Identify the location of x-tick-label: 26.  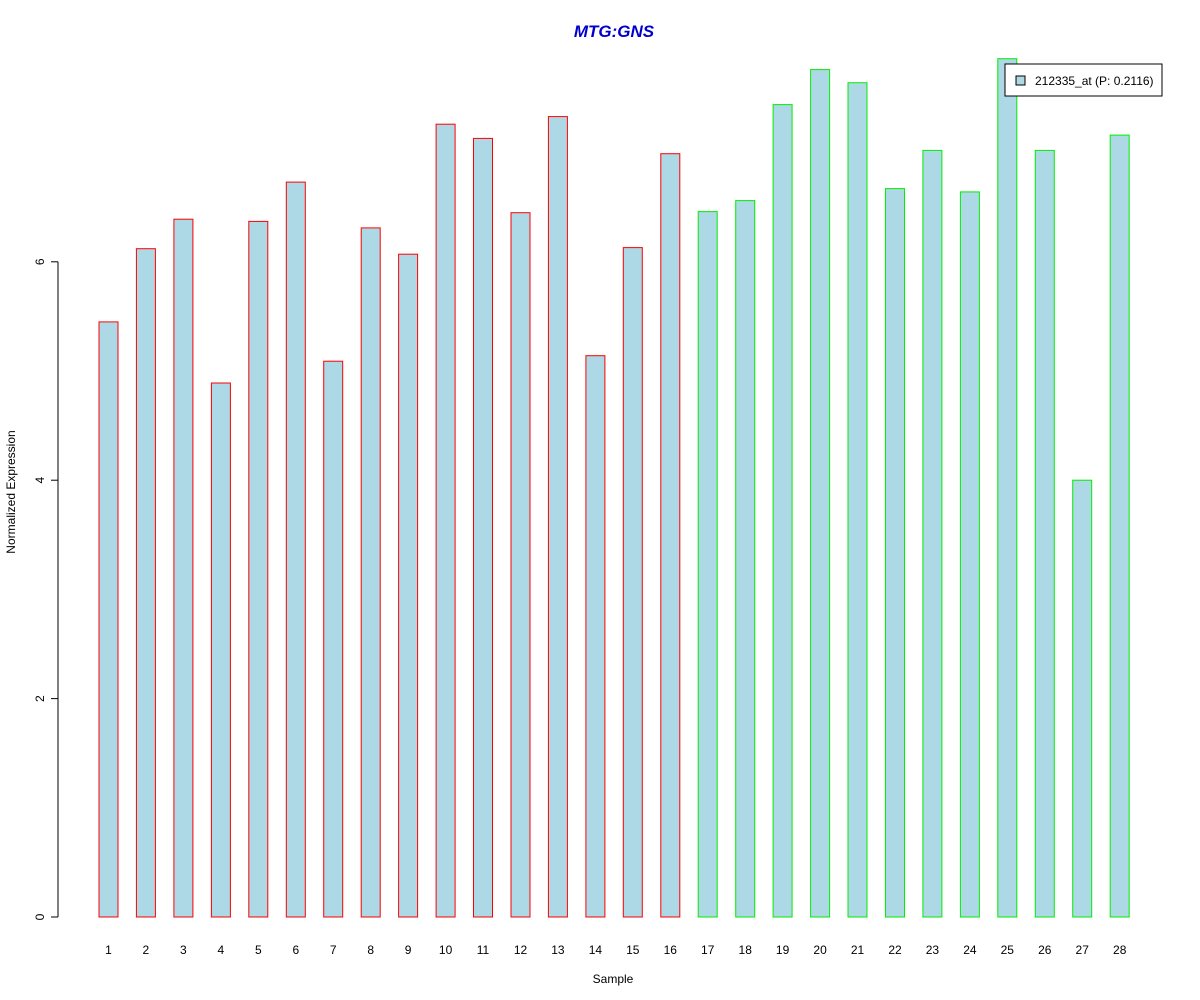
(1045, 950).